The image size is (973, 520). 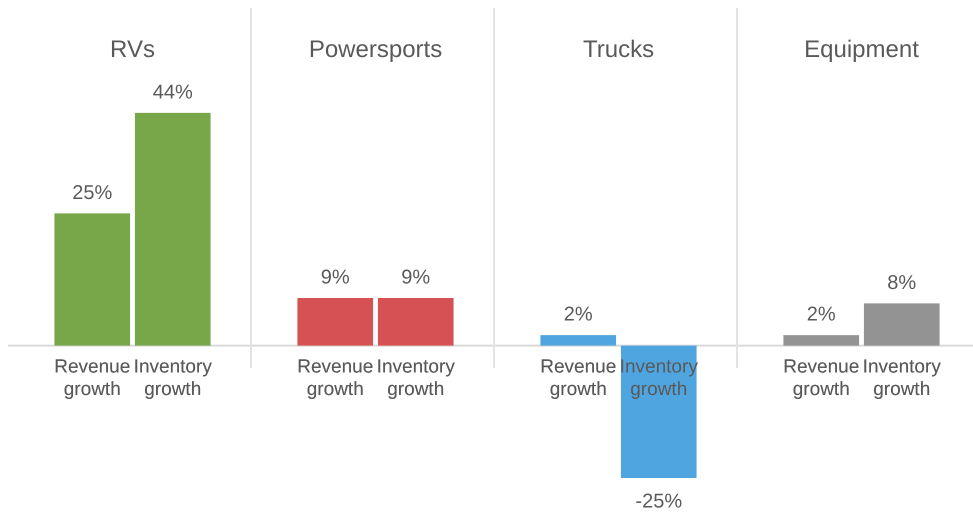 What do you see at coordinates (618, 50) in the screenshot?
I see `chart-title: Trucks` at bounding box center [618, 50].